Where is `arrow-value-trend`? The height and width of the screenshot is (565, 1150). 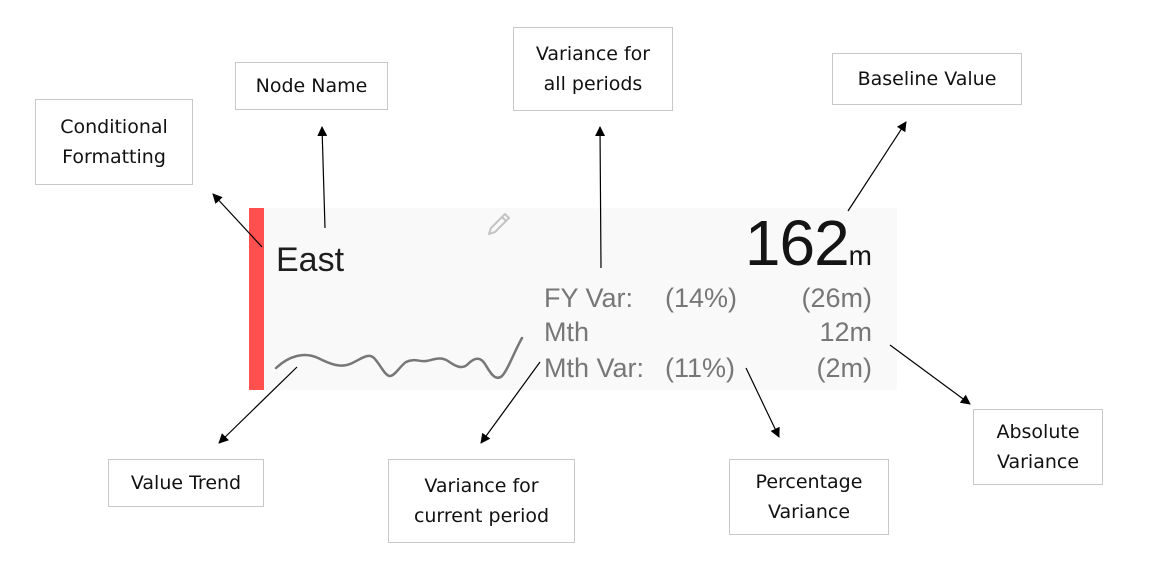 arrow-value-trend is located at coordinates (258, 405).